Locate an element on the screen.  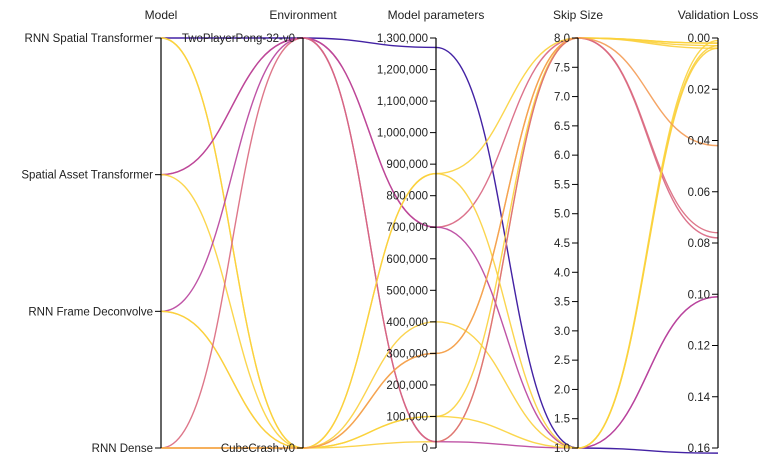
axis-title-loss: Validation Loss is located at coordinates (718, 15).